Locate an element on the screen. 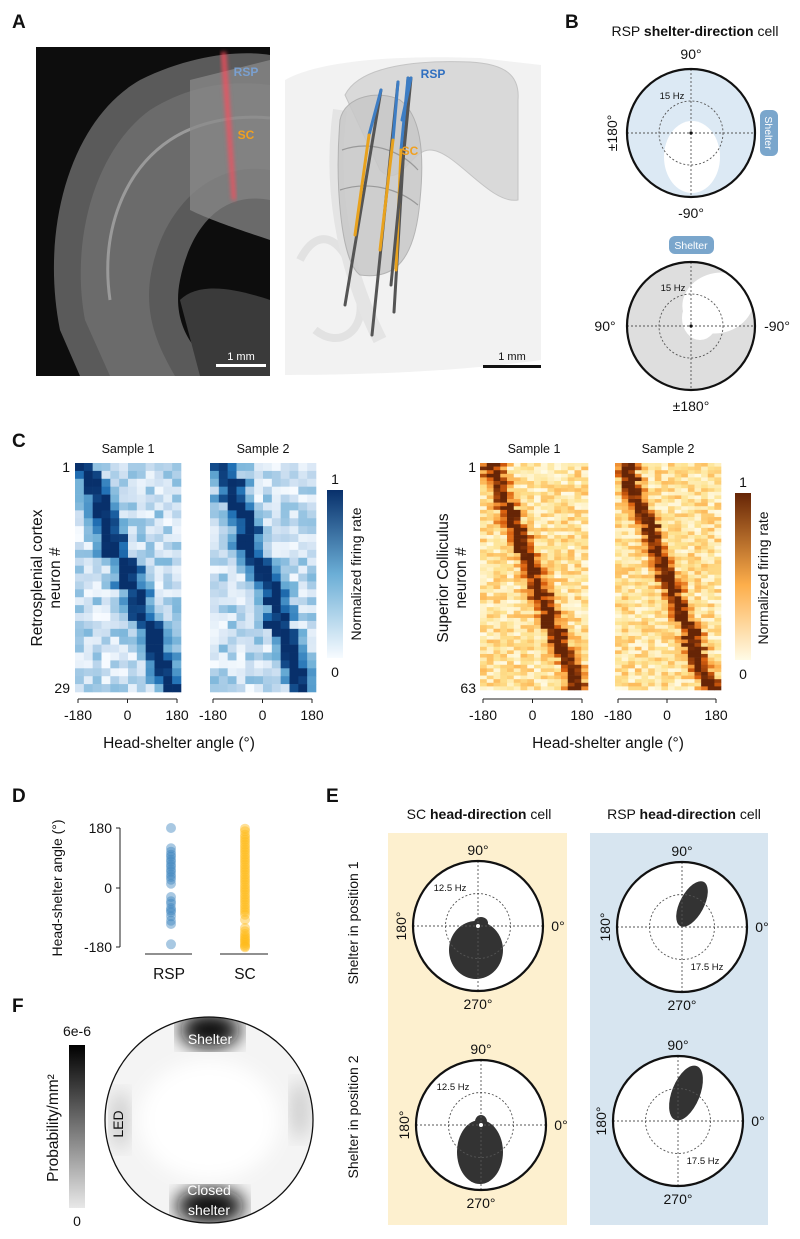  panel-label-c: C is located at coordinates (19, 441).